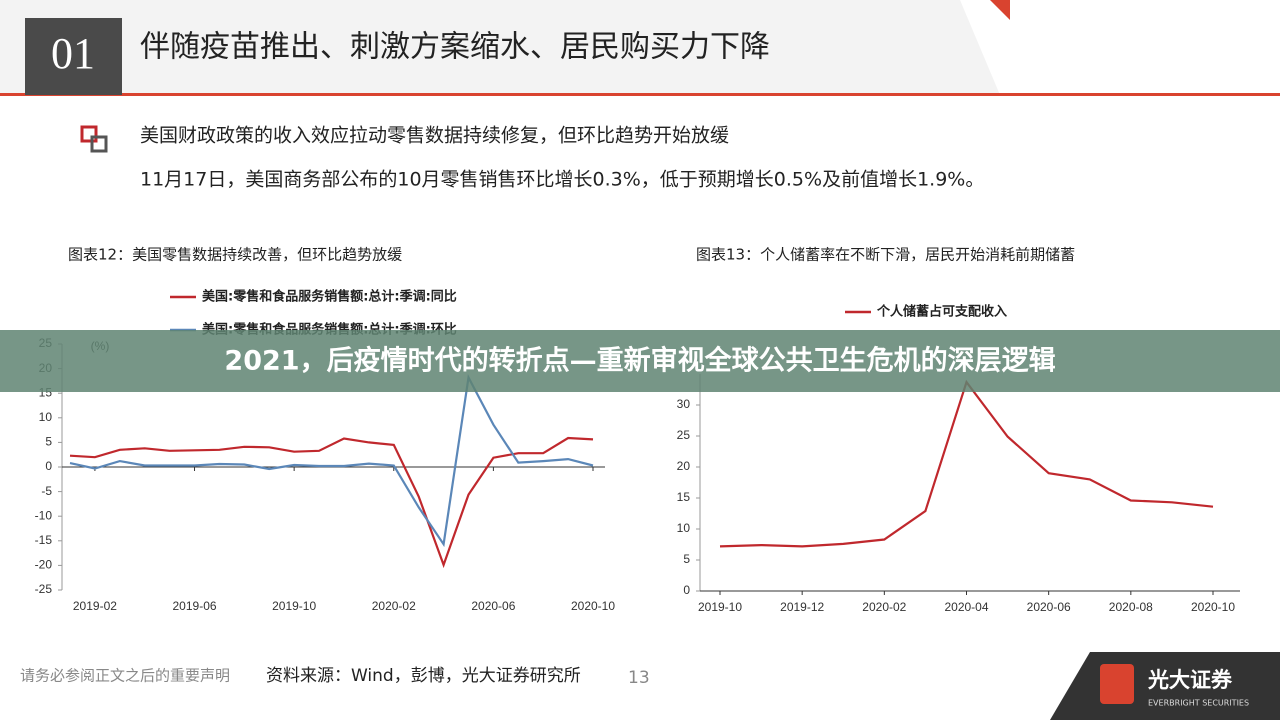 The height and width of the screenshot is (720, 1280). Describe the element at coordinates (44, 589) in the screenshot. I see `y-tick-label: -25` at that location.